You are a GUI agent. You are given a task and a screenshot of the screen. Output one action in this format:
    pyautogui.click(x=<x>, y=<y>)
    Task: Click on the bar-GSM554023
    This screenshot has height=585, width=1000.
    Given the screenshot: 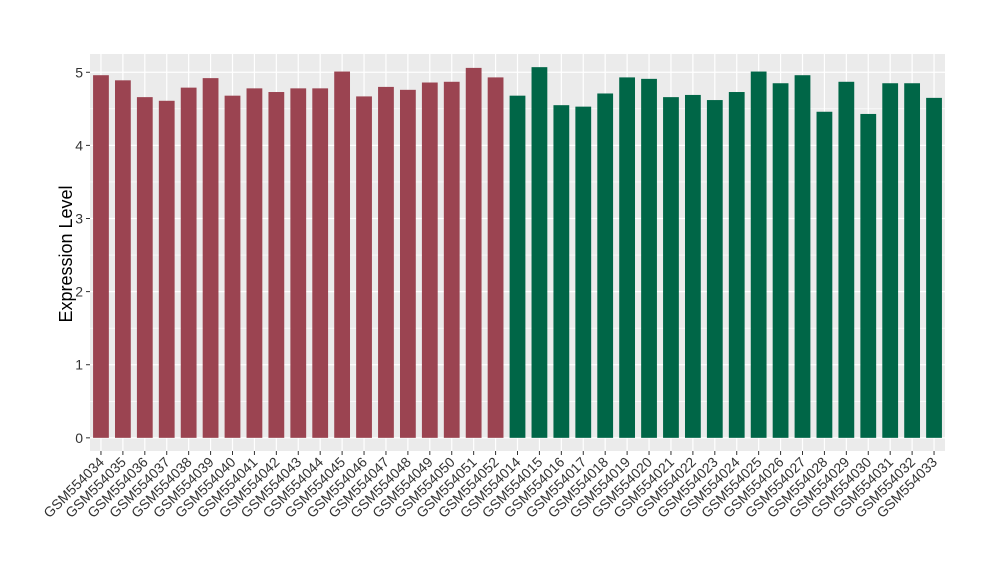 What is the action you would take?
    pyautogui.click(x=714, y=269)
    